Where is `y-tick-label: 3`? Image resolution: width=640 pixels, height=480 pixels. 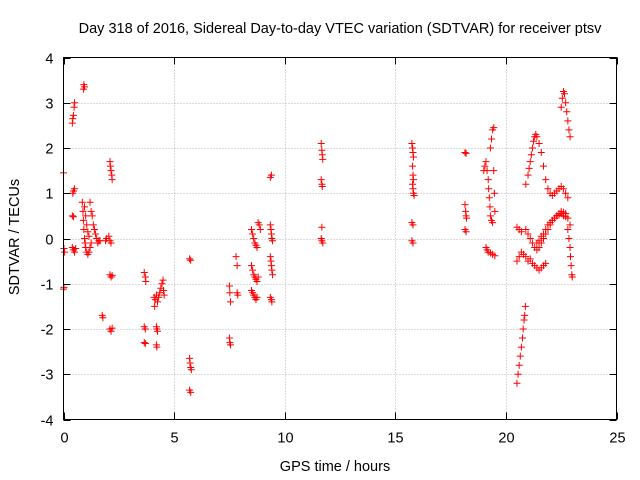
y-tick-label: 3 is located at coordinates (49, 105).